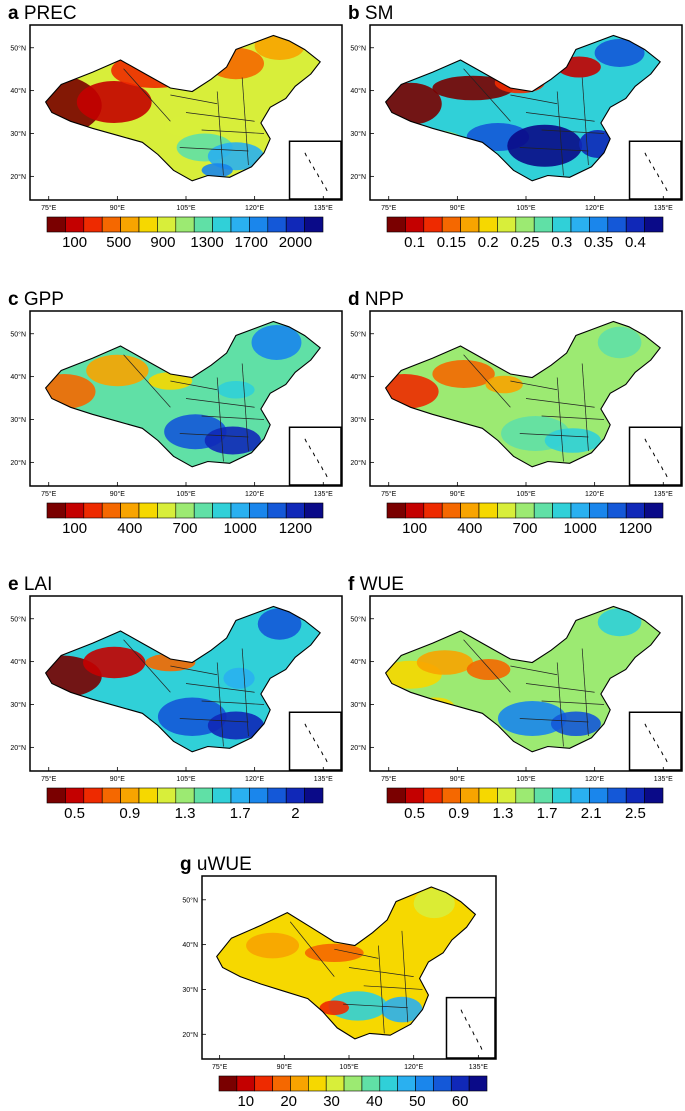 The height and width of the screenshot is (1111, 685). Describe the element at coordinates (598, 242) in the screenshot. I see `colorbar-label: 0.35` at that location.